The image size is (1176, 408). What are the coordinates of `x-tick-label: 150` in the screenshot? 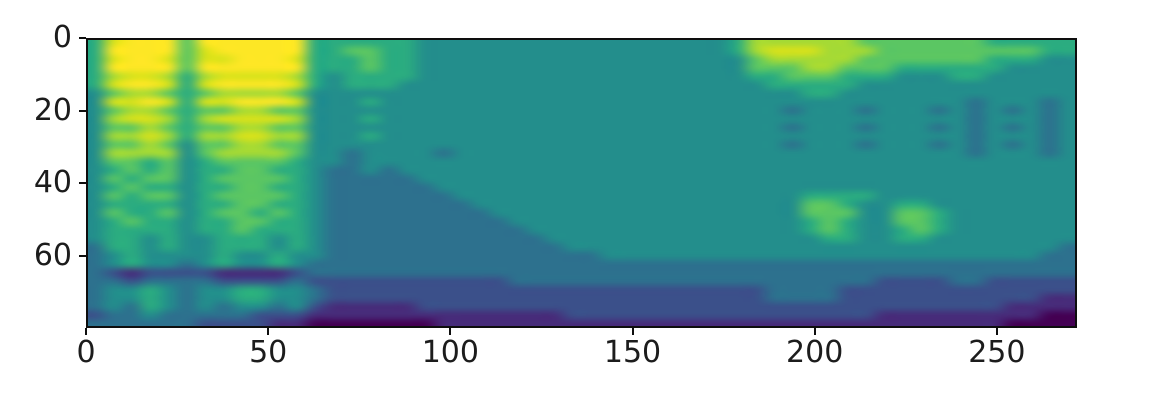 It's located at (632, 352).